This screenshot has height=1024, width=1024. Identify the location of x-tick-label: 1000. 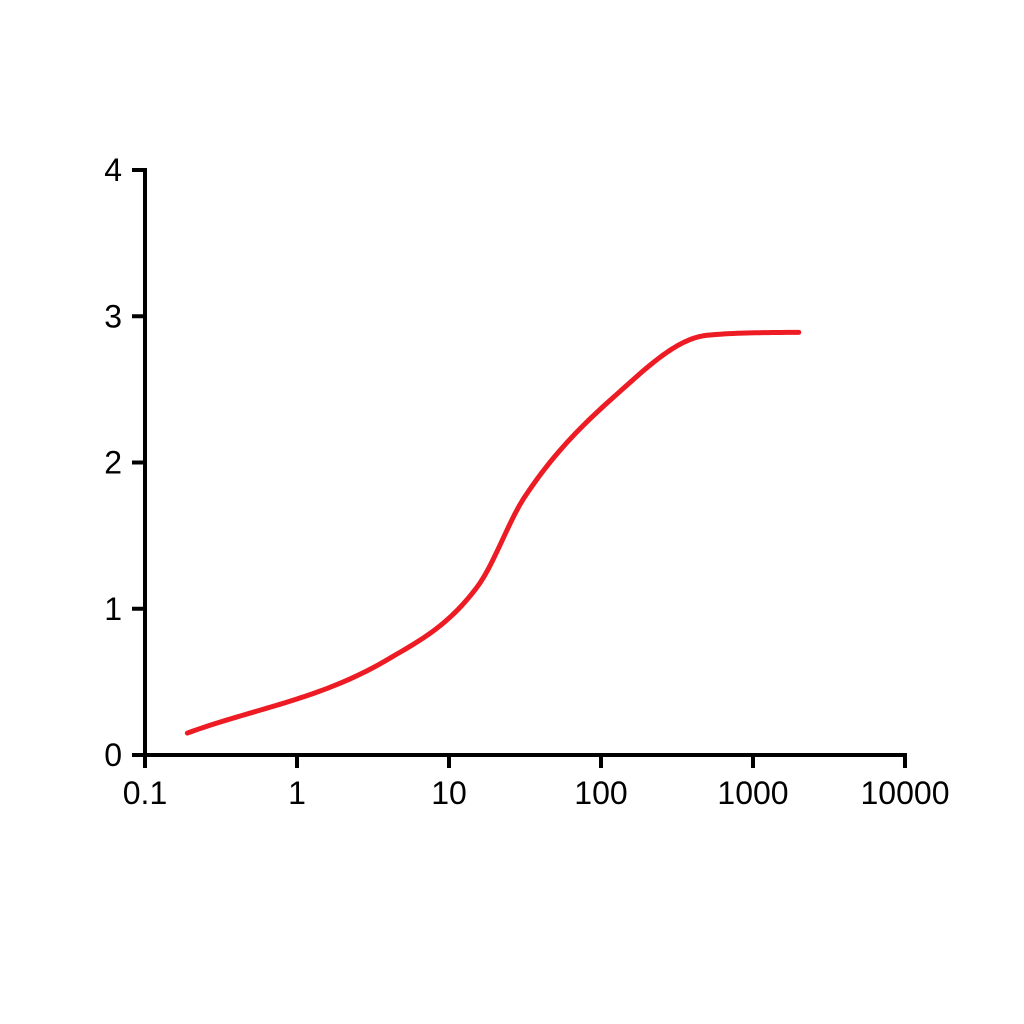
(752, 793).